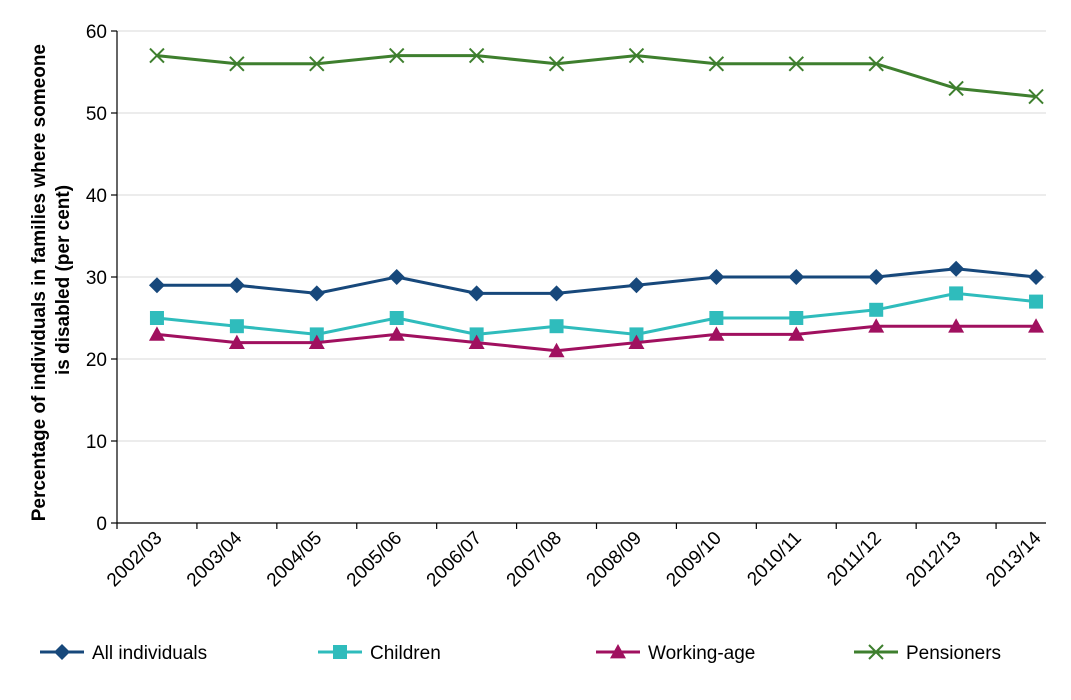 This screenshot has height=700, width=1071. What do you see at coordinates (149, 653) in the screenshot?
I see `legend-label: All individuals` at bounding box center [149, 653].